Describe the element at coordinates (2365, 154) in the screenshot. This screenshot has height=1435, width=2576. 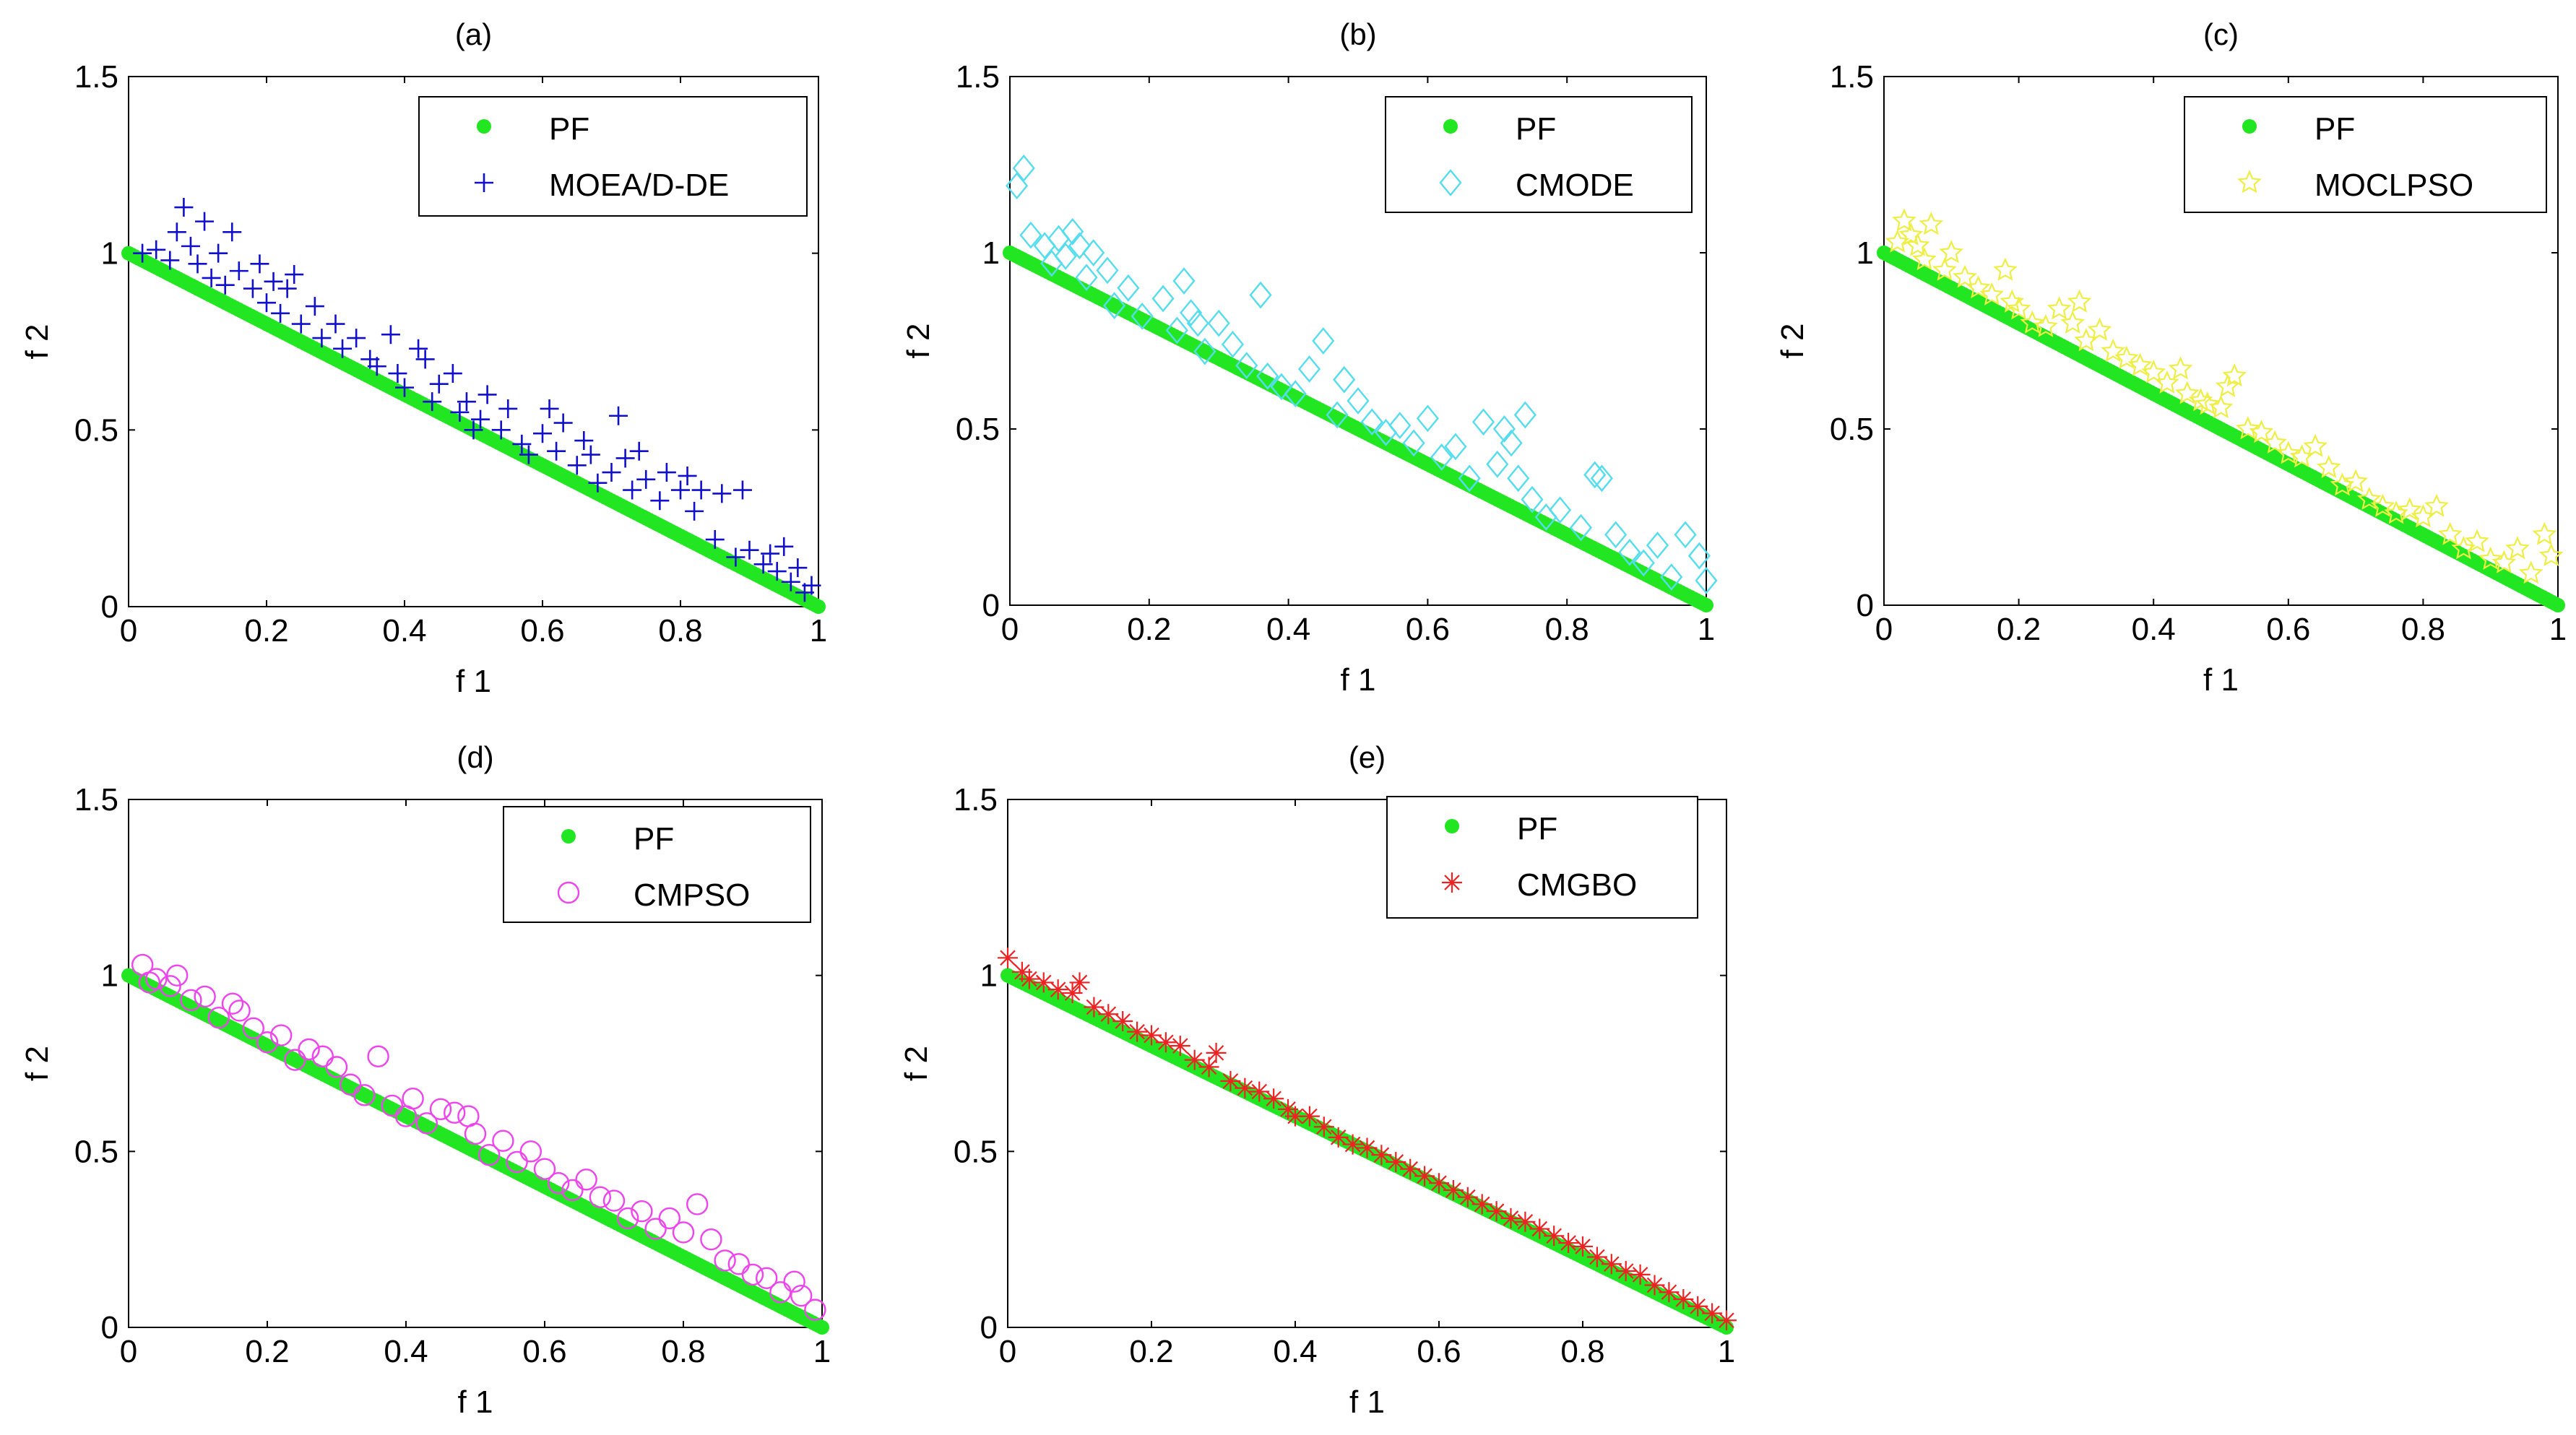
I see `legend: PF MOCLPSO` at that location.